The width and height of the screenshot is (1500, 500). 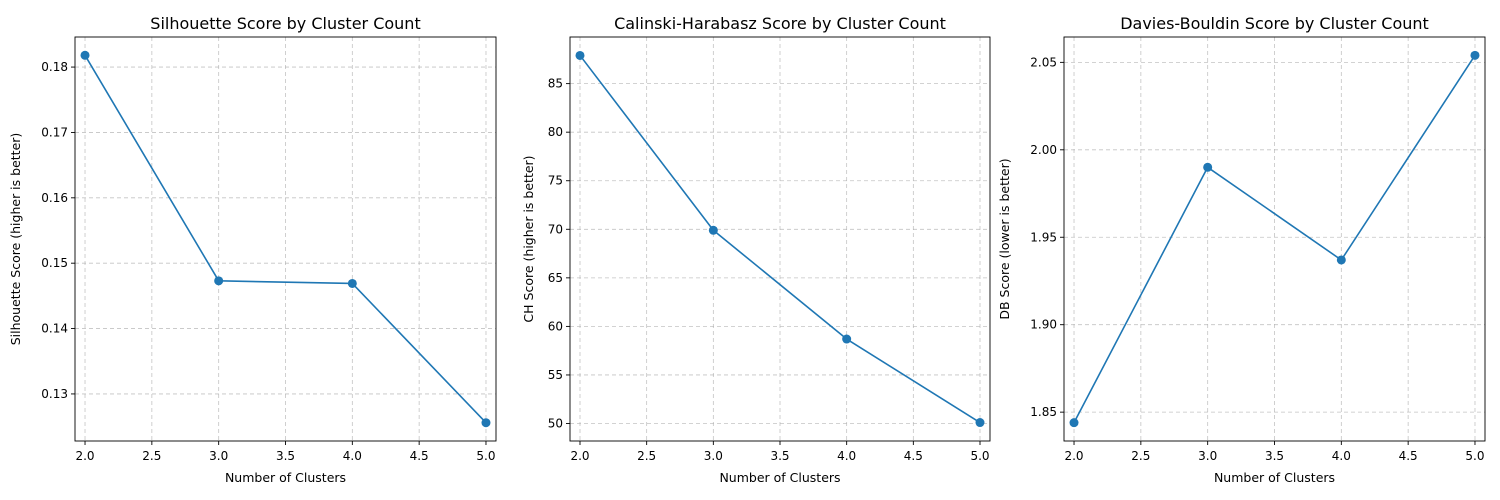 What do you see at coordinates (555, 181) in the screenshot?
I see `y-tick-label: 75` at bounding box center [555, 181].